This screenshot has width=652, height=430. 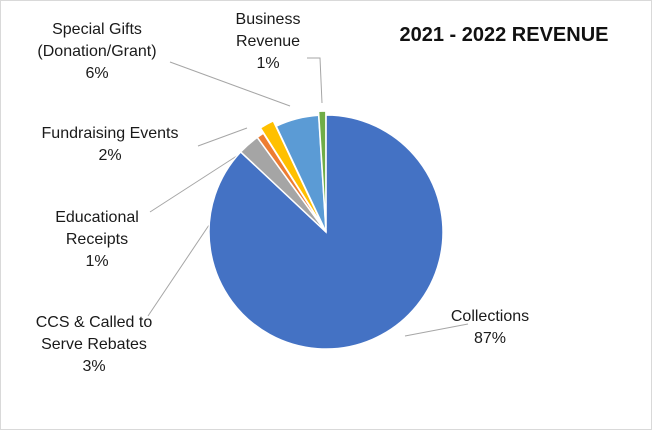 What do you see at coordinates (268, 19) in the screenshot?
I see `slice-category-line: Business` at bounding box center [268, 19].